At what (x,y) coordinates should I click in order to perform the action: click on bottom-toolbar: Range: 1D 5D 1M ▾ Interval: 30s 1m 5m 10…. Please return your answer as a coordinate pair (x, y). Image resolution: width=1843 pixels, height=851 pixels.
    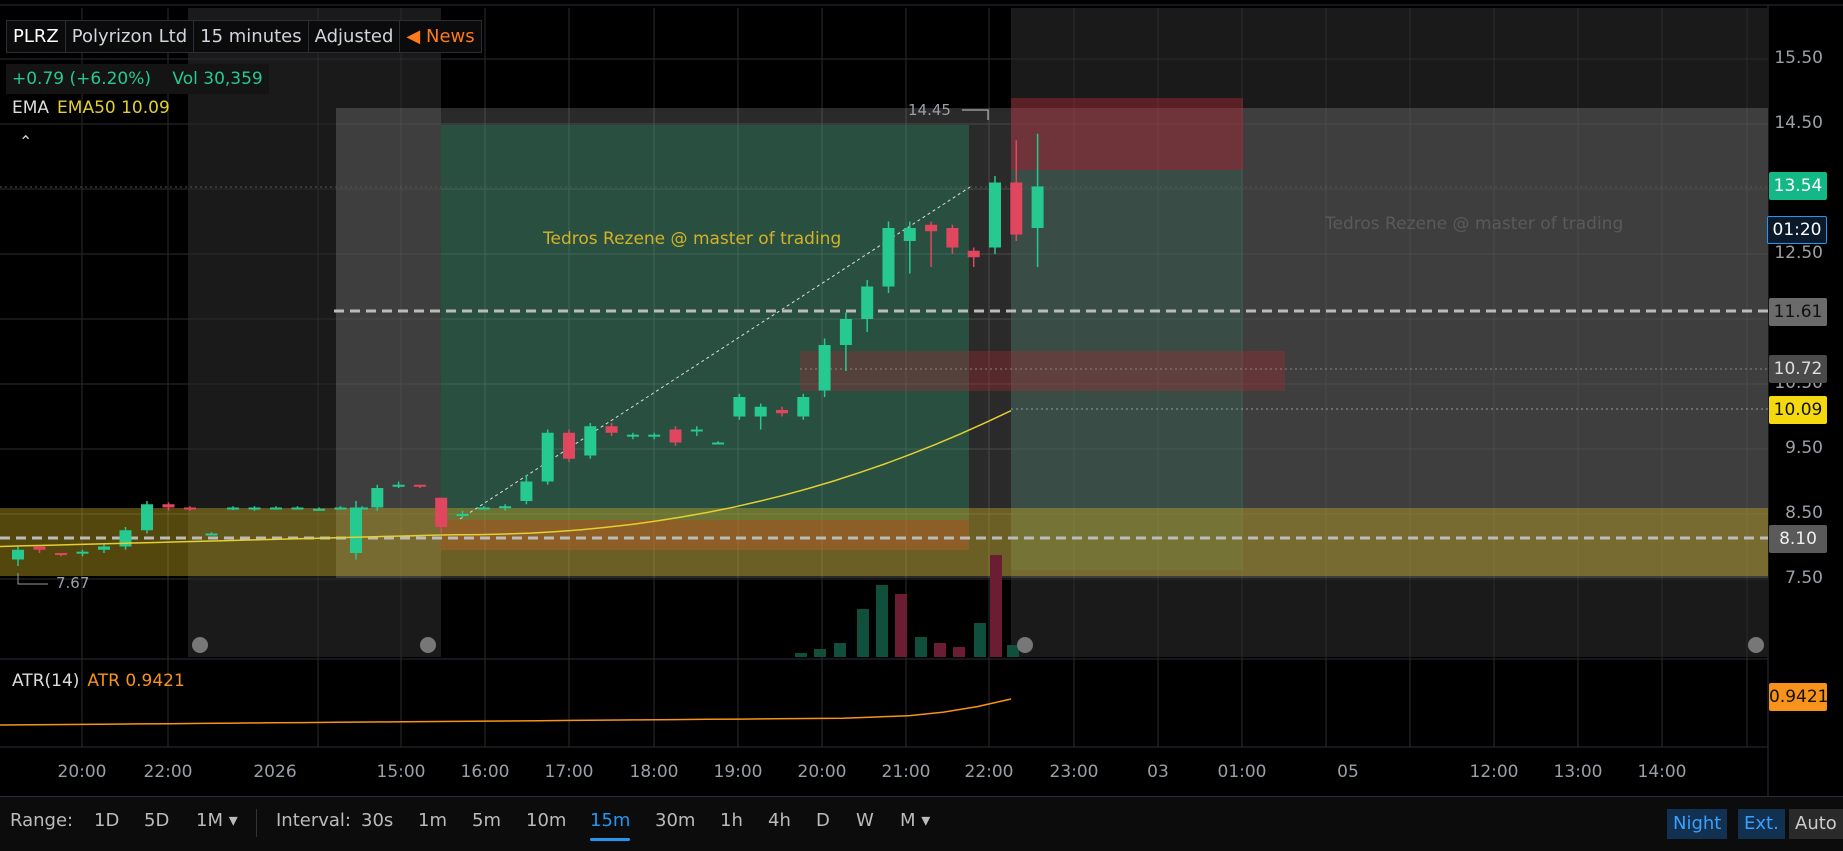
    Looking at the image, I should click on (921, 823).